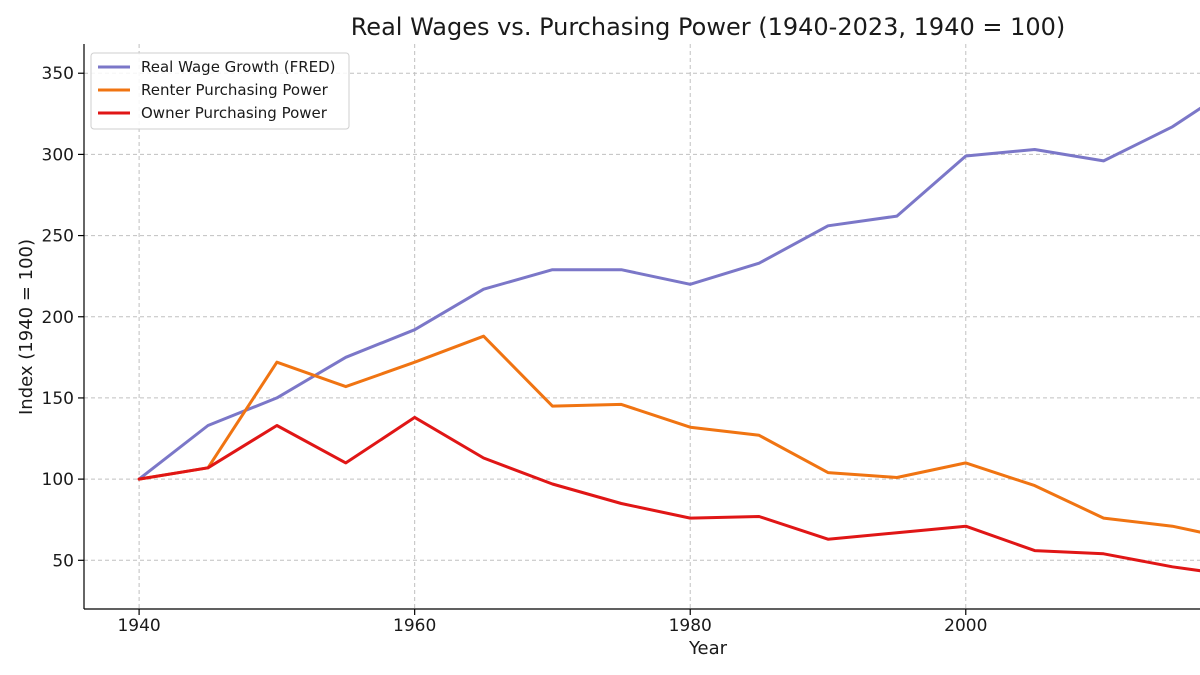 This screenshot has height=675, width=1200. Describe the element at coordinates (708, 648) in the screenshot. I see `x-axis-label: Year` at that location.